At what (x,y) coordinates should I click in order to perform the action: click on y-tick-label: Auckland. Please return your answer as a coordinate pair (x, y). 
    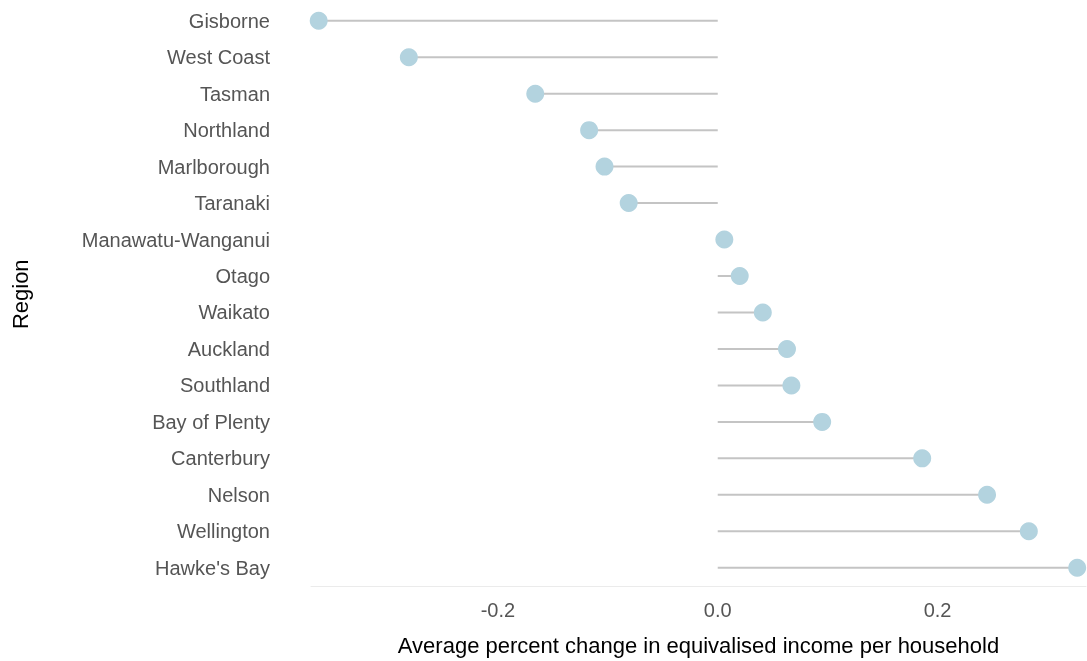
    Looking at the image, I should click on (228, 348).